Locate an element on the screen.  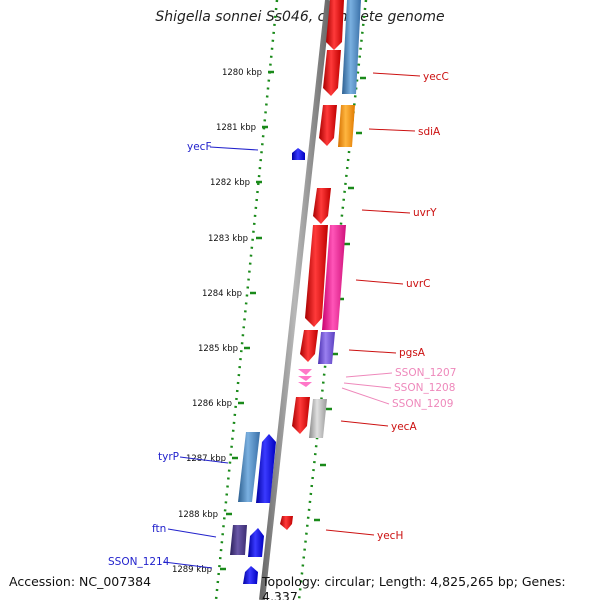
tick-1288: 1288 kbp is located at coordinates (205, 515).